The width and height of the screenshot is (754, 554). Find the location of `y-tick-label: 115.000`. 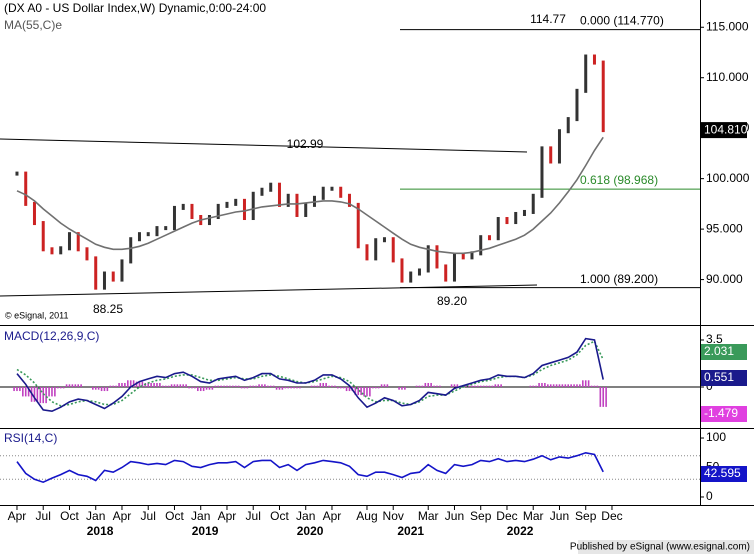

y-tick-label: 115.000 is located at coordinates (727, 26).